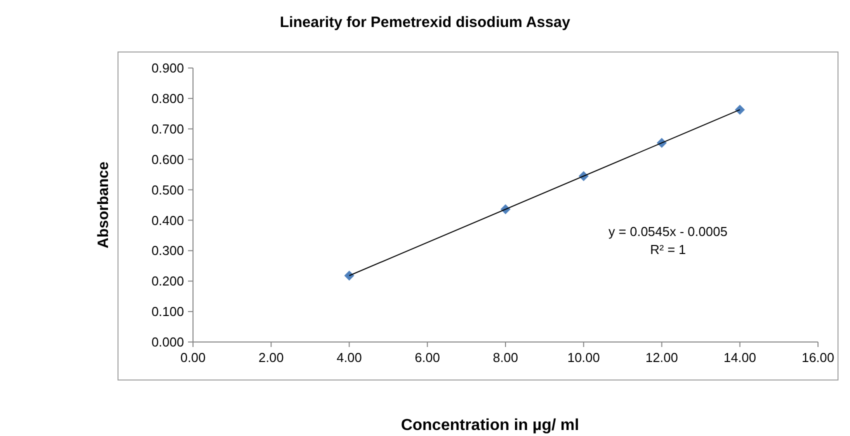  I want to click on x-axis-title: Concentration in µg/ ml, so click(490, 425).